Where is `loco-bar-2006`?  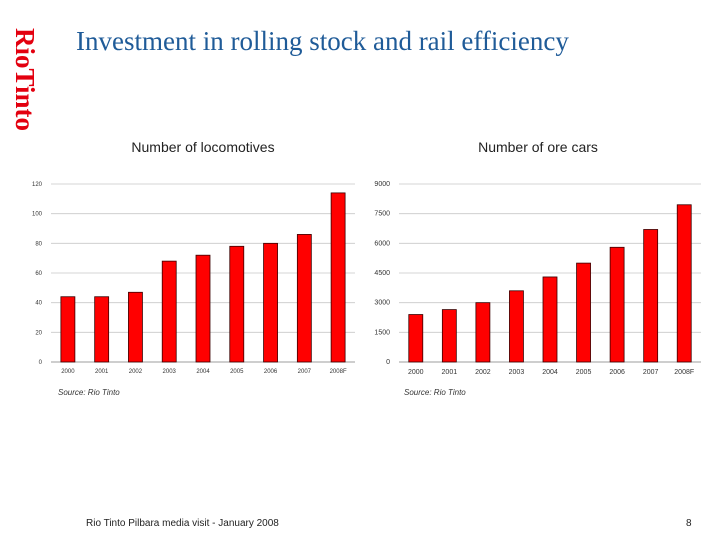 loco-bar-2006 is located at coordinates (270, 302).